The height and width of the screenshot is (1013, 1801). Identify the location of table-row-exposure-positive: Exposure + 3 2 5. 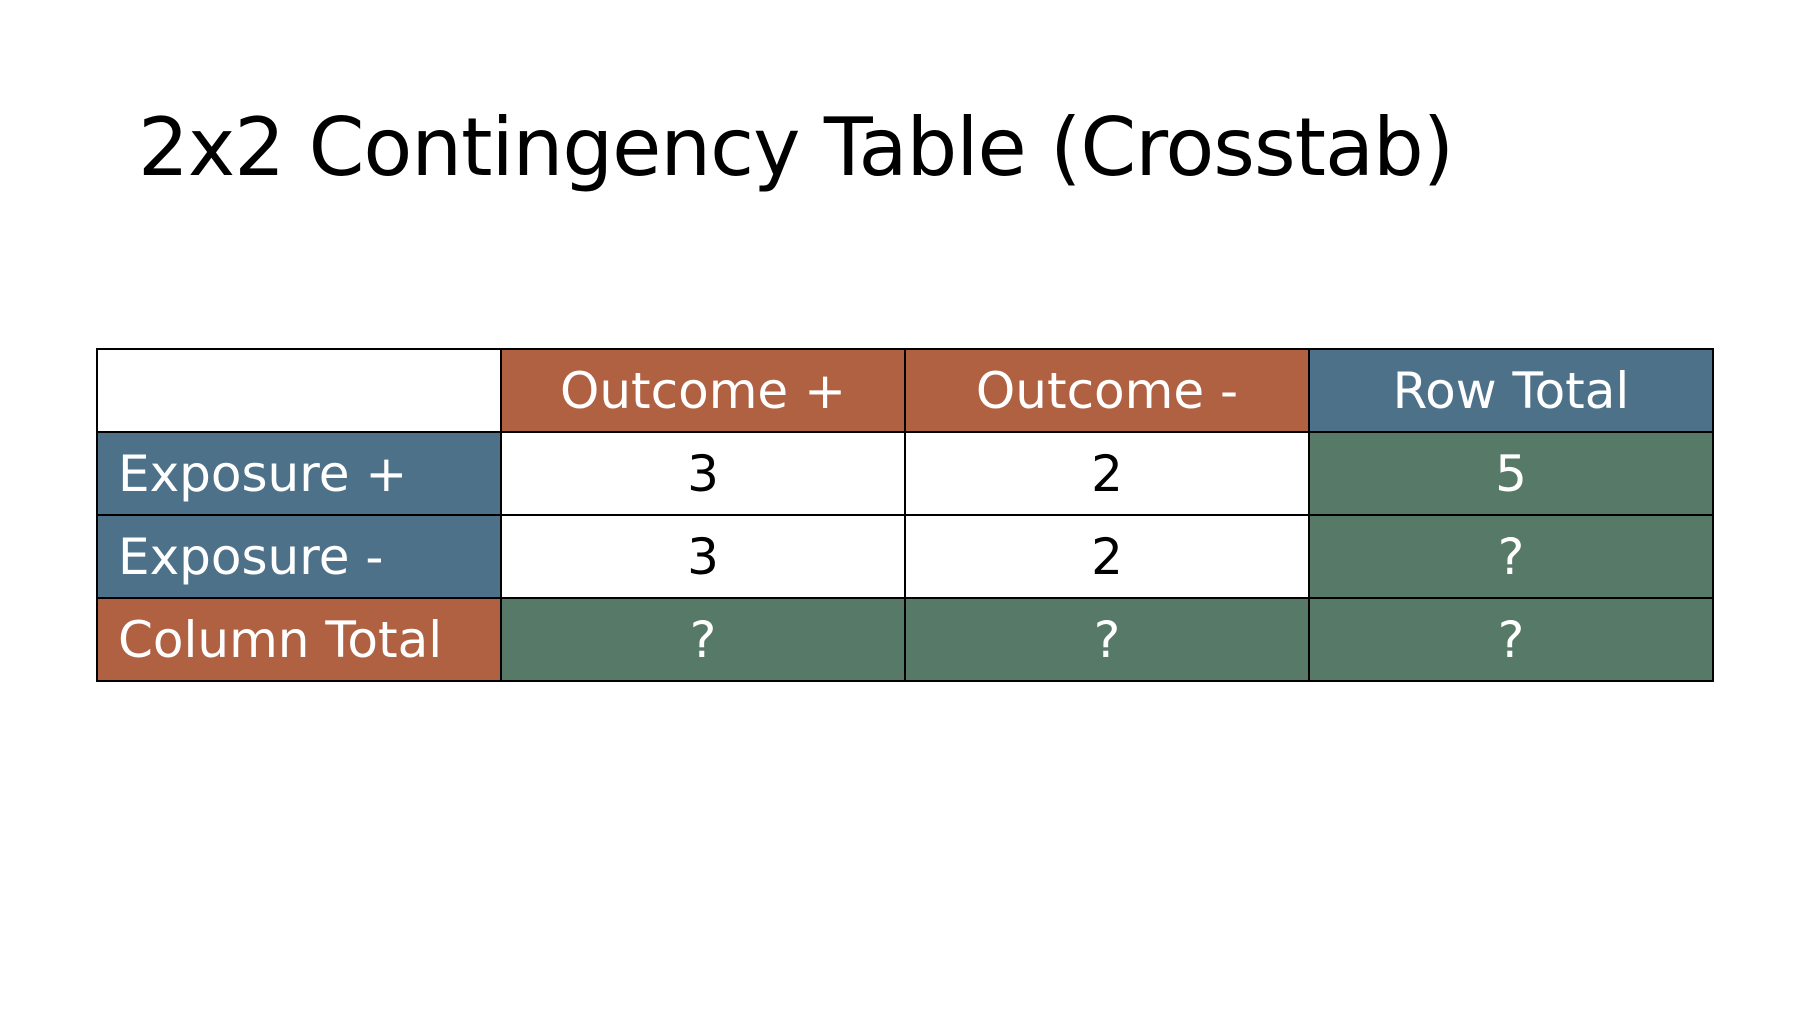
(905, 473).